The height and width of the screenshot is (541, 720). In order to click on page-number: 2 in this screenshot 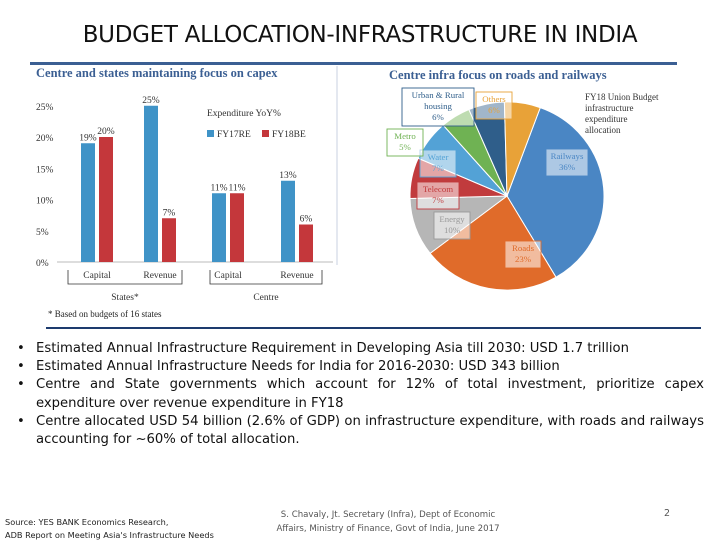, I will do `click(667, 513)`.